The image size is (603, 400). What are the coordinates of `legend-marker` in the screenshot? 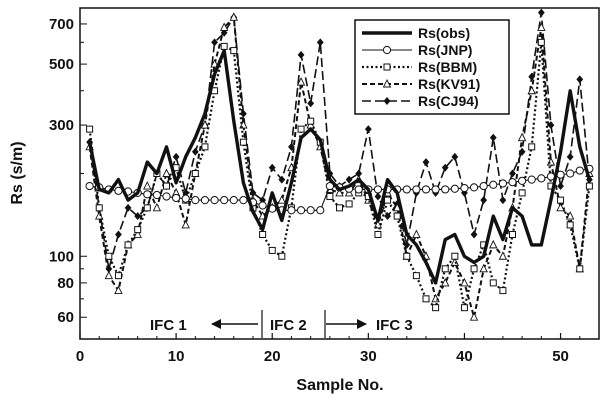 It's located at (387, 50).